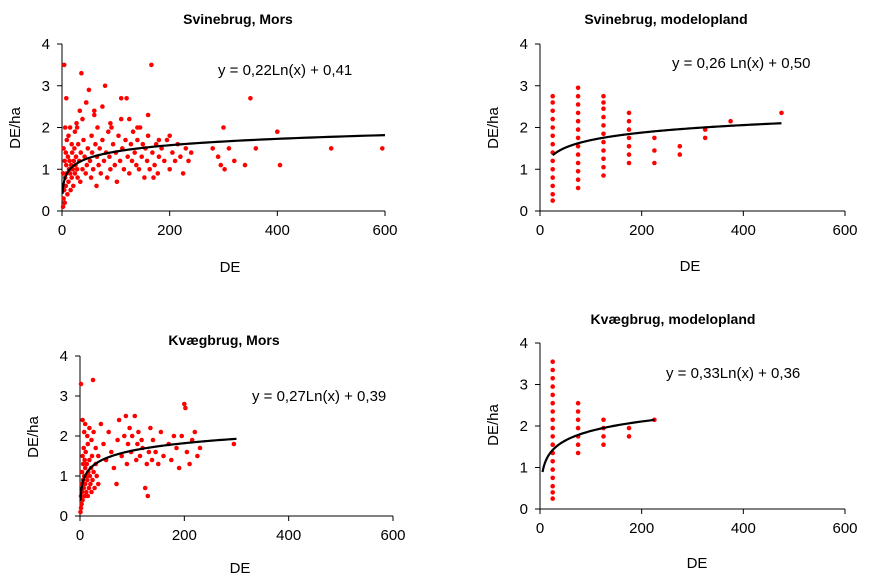 Image resolution: width=872 pixels, height=577 pixels. Describe the element at coordinates (392, 535) in the screenshot. I see `x-tick-label: 600` at that location.